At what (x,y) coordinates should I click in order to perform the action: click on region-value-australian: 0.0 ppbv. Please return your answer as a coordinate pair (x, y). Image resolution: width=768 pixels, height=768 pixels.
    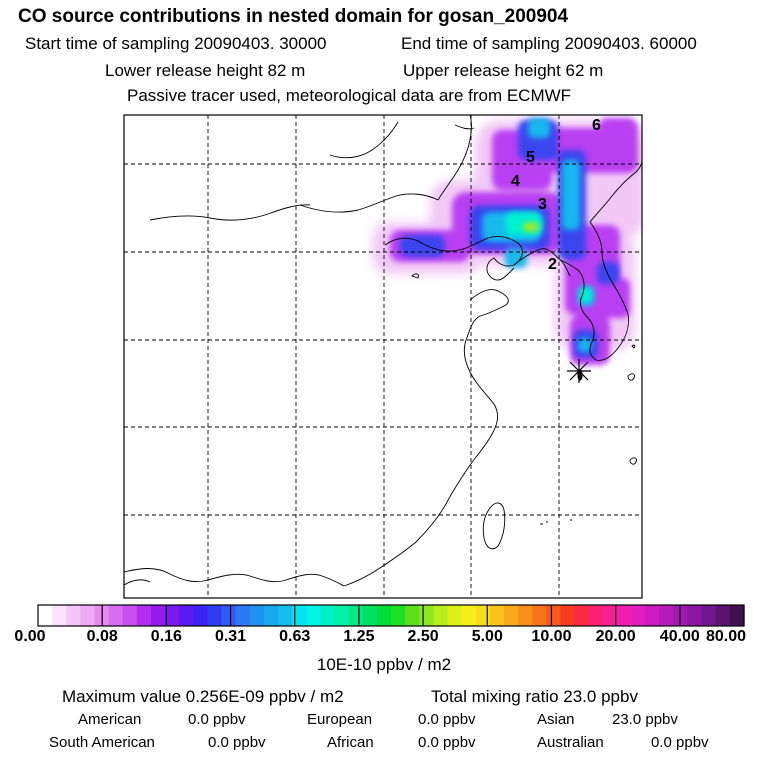
    Looking at the image, I should click on (680, 742).